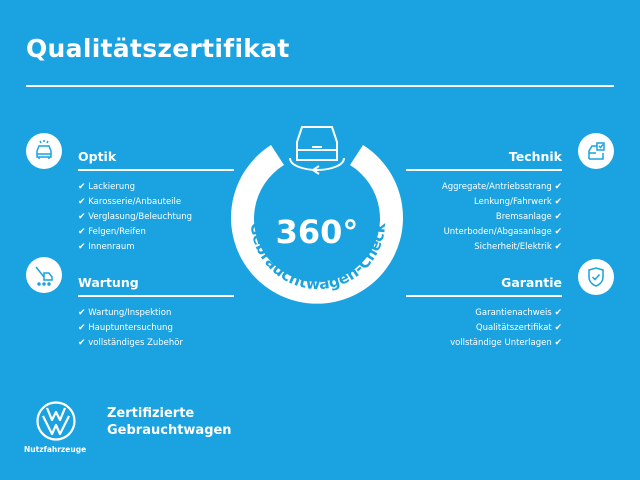 The width and height of the screenshot is (640, 480). Describe the element at coordinates (55, 449) in the screenshot. I see `brand-name: Nutzfahrzeuge` at that location.